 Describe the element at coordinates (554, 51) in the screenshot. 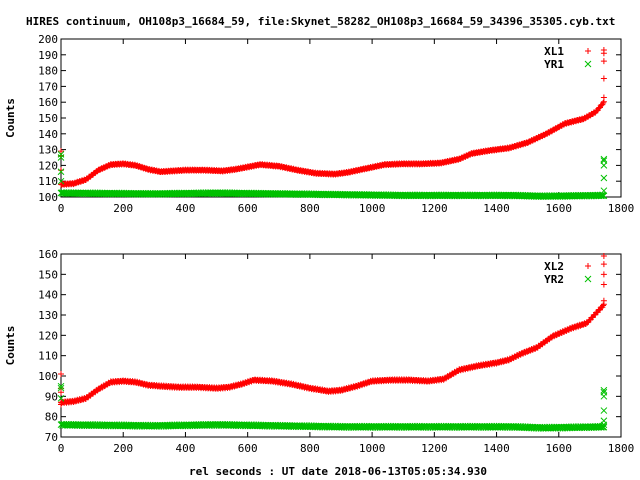

I see `legend-label: XL1` at that location.